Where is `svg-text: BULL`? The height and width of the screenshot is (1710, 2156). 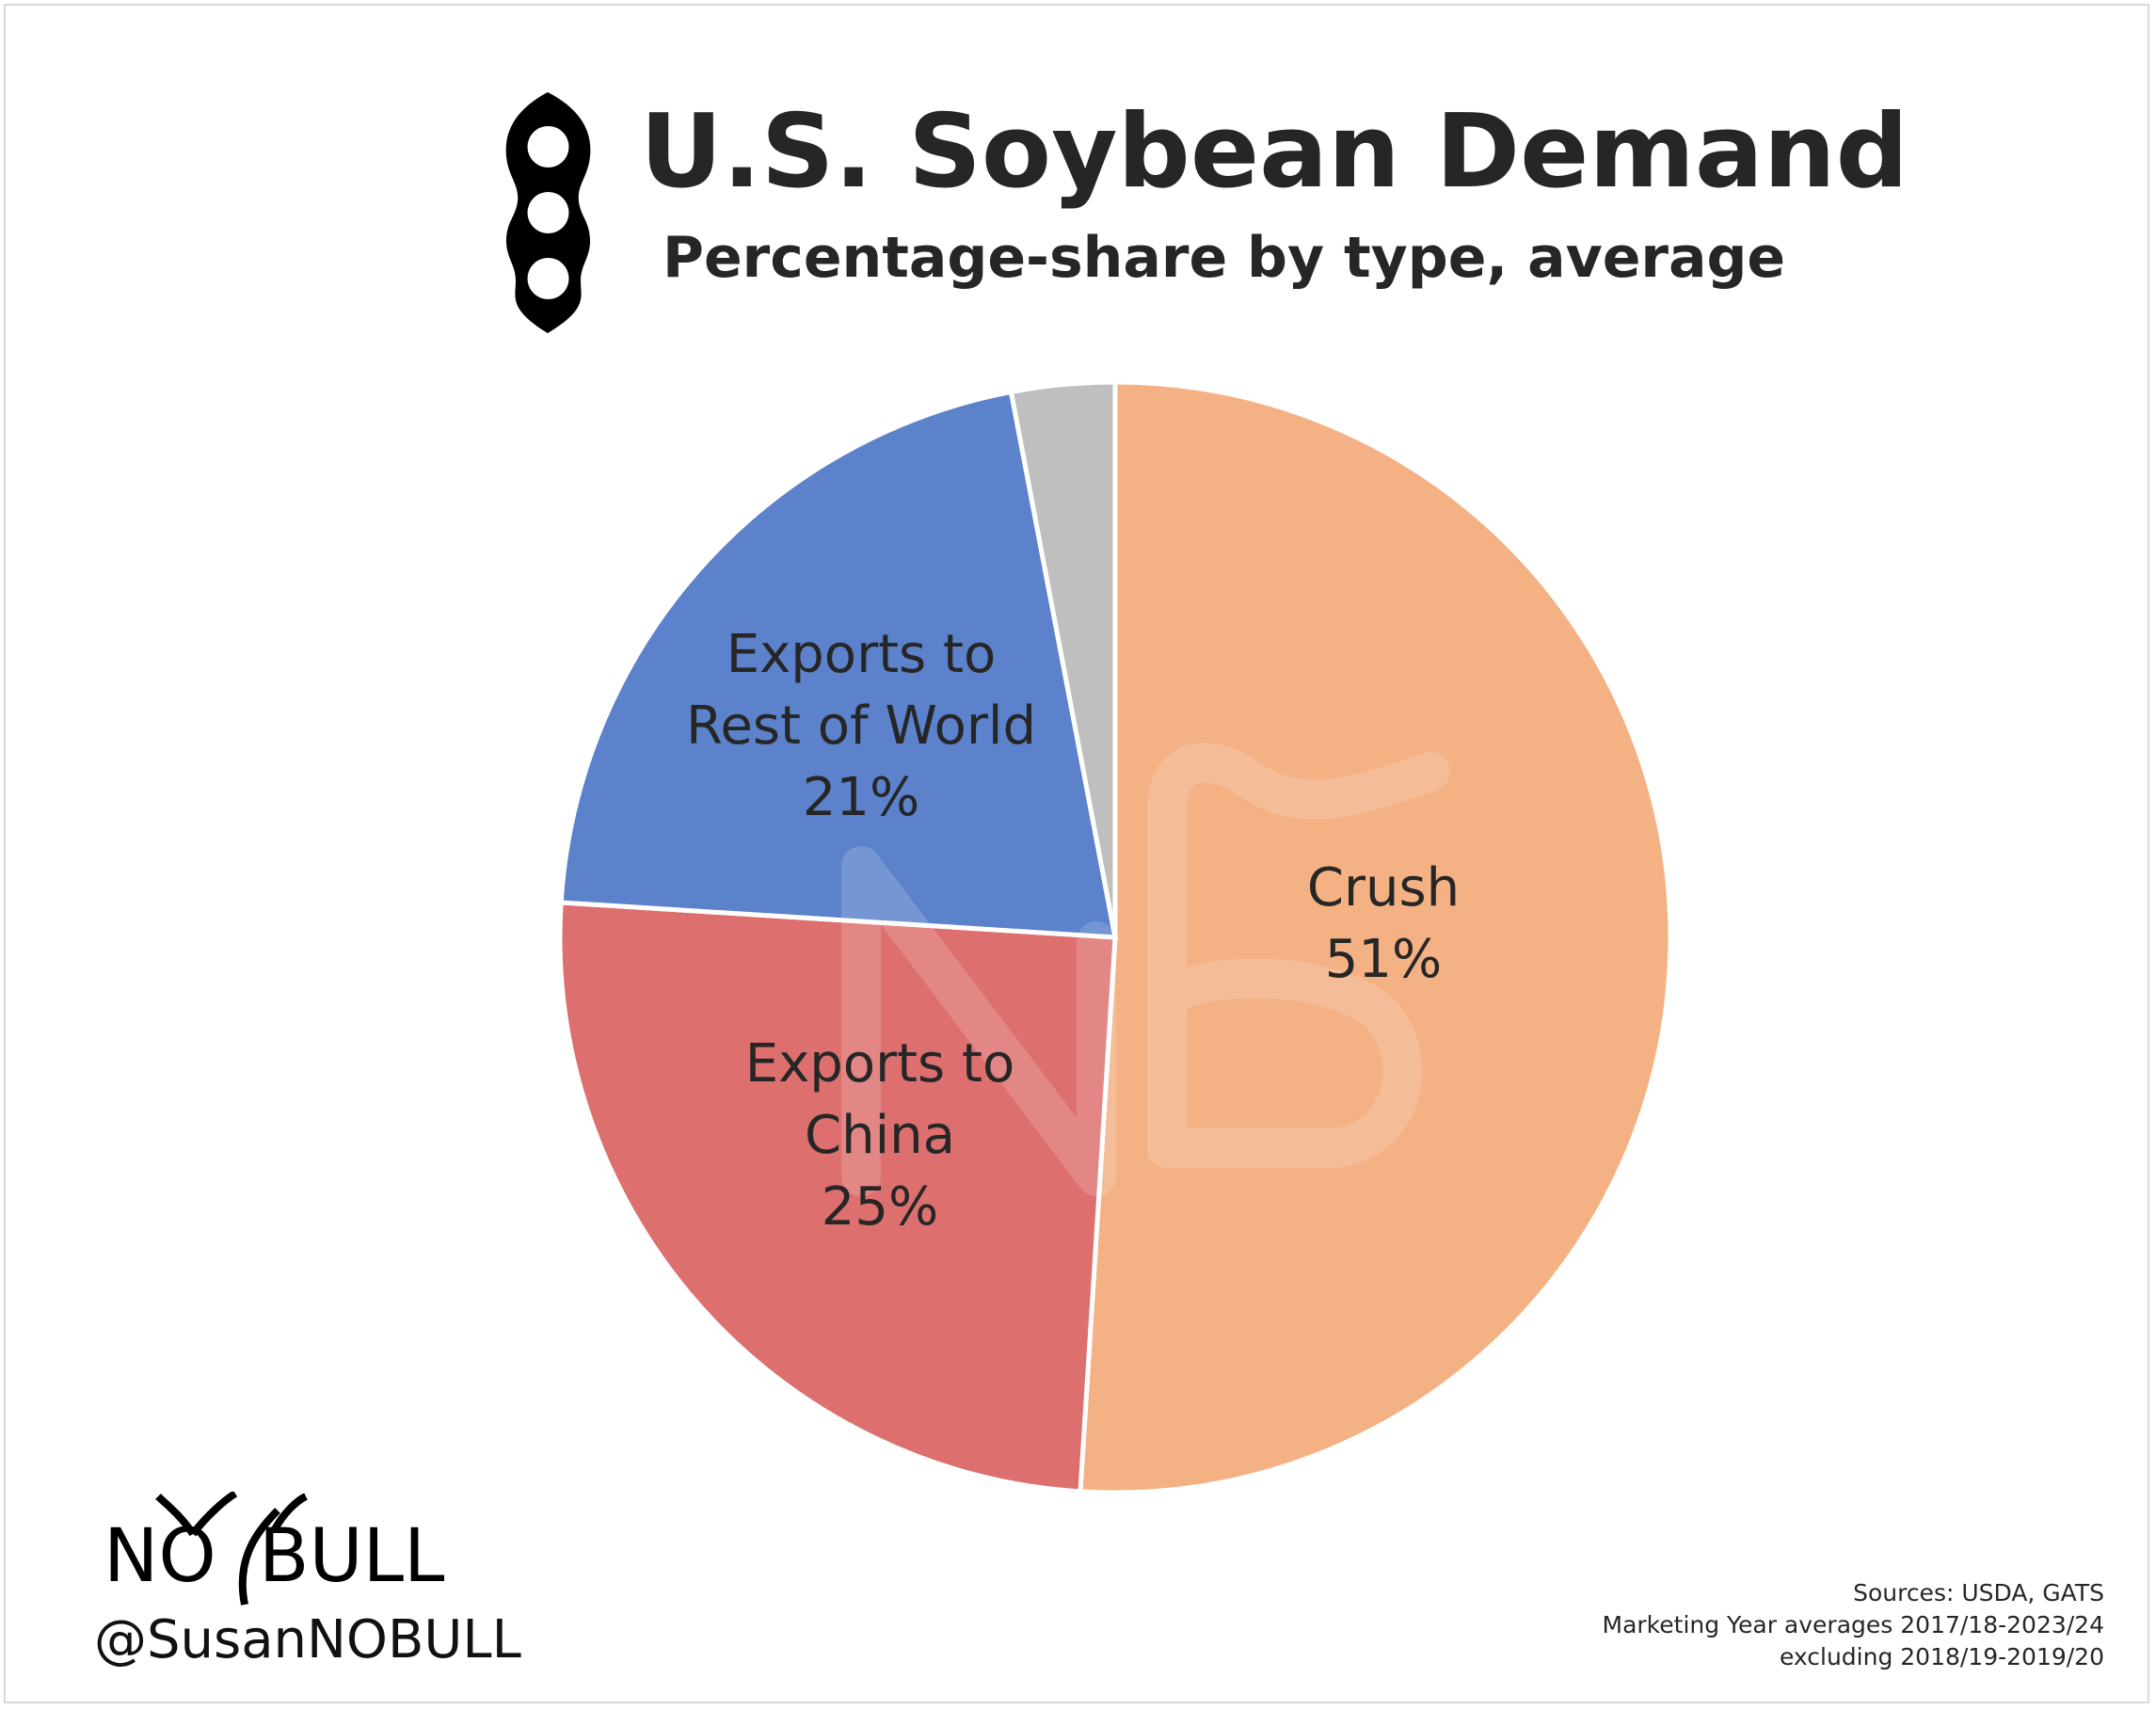
svg-text: BULL is located at coordinates (352, 1556).